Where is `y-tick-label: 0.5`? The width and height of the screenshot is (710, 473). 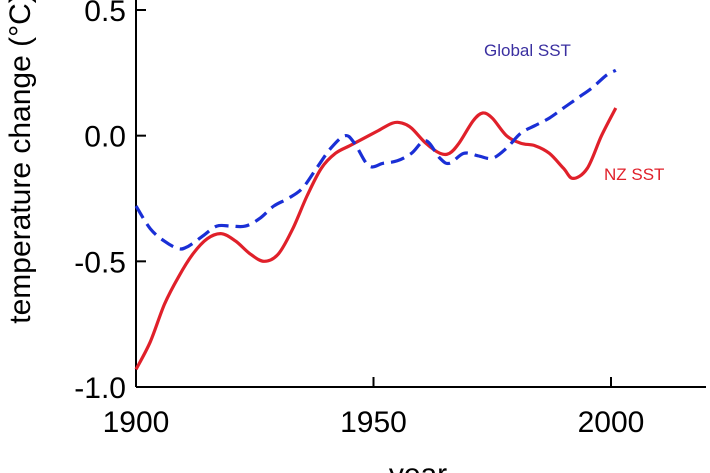 y-tick-label: 0.5 is located at coordinates (105, 14).